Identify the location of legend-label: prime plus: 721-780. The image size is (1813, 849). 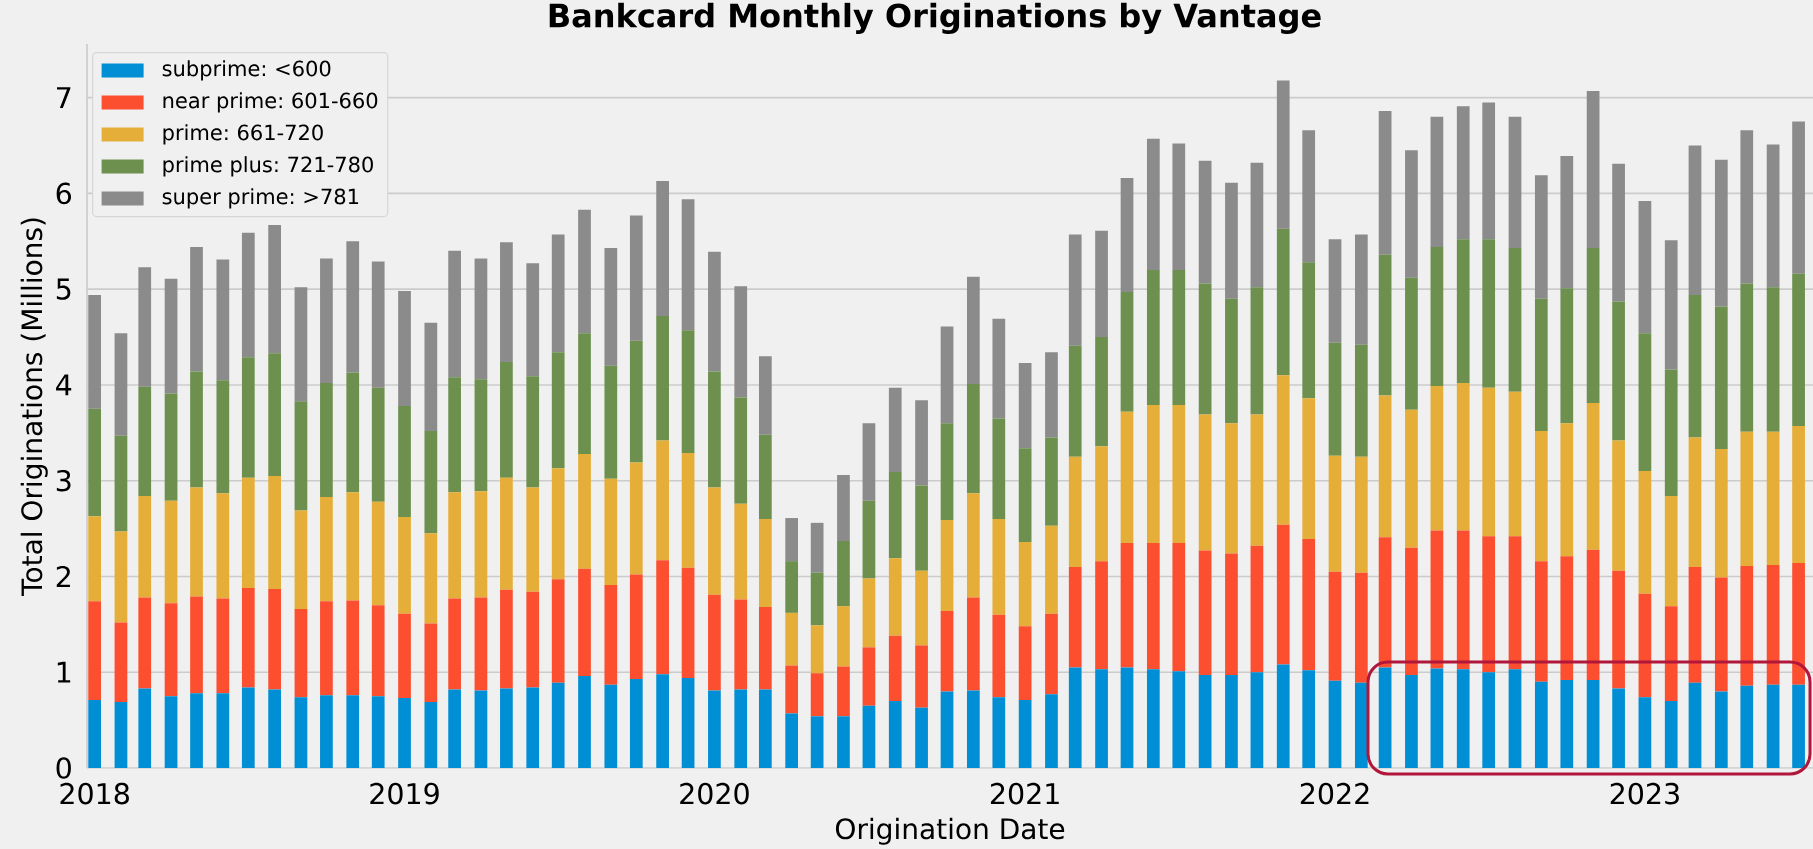
(268, 166).